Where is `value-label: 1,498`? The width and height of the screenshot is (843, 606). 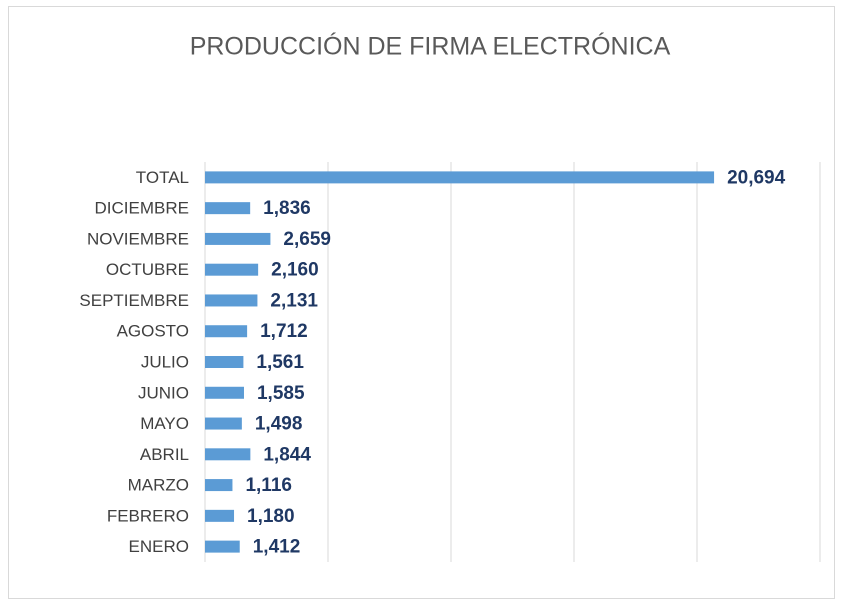 value-label: 1,498 is located at coordinates (279, 424).